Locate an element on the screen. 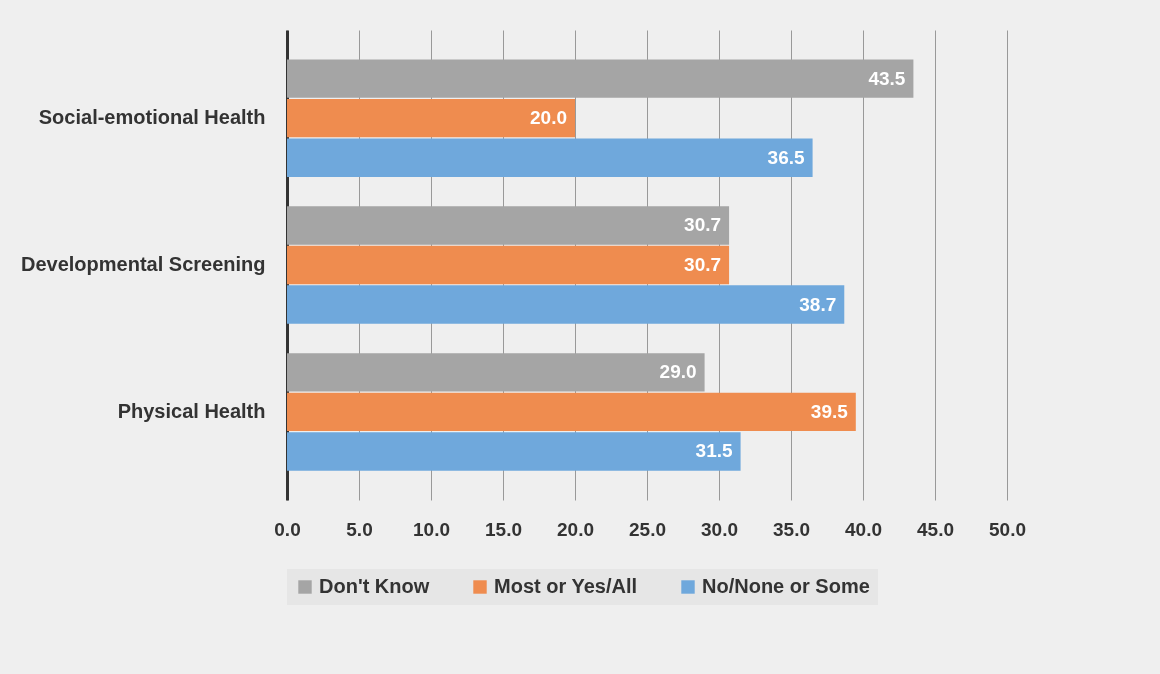 The width and height of the screenshot is (1160, 674). legend-label: Don't Know is located at coordinates (374, 586).